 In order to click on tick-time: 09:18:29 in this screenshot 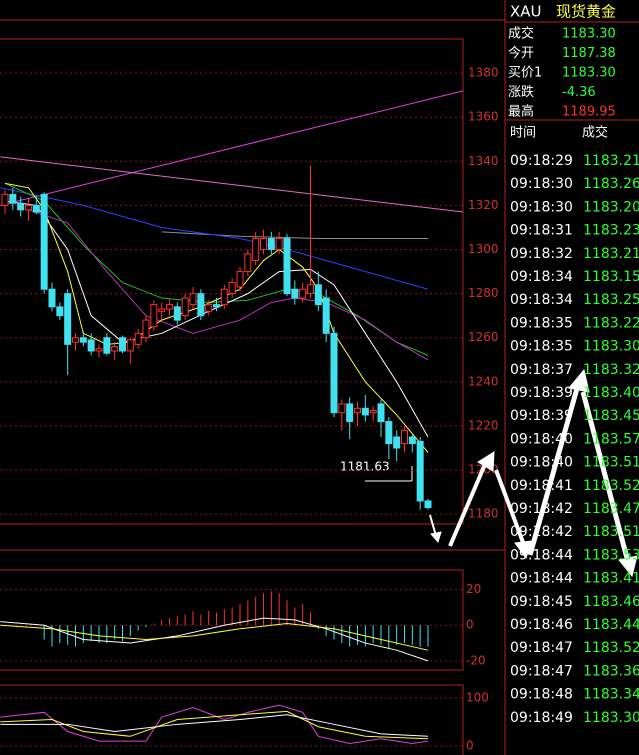, I will do `click(541, 161)`.